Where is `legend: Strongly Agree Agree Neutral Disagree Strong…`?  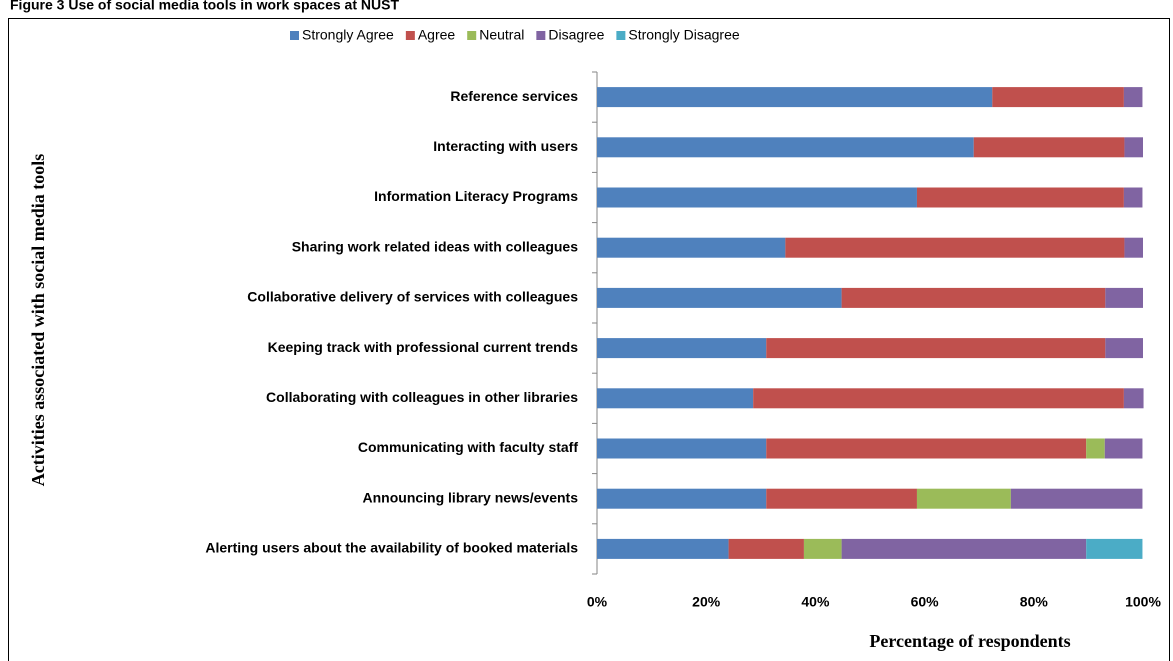 legend: Strongly Agree Agree Neutral Disagree Strong… is located at coordinates (515, 35).